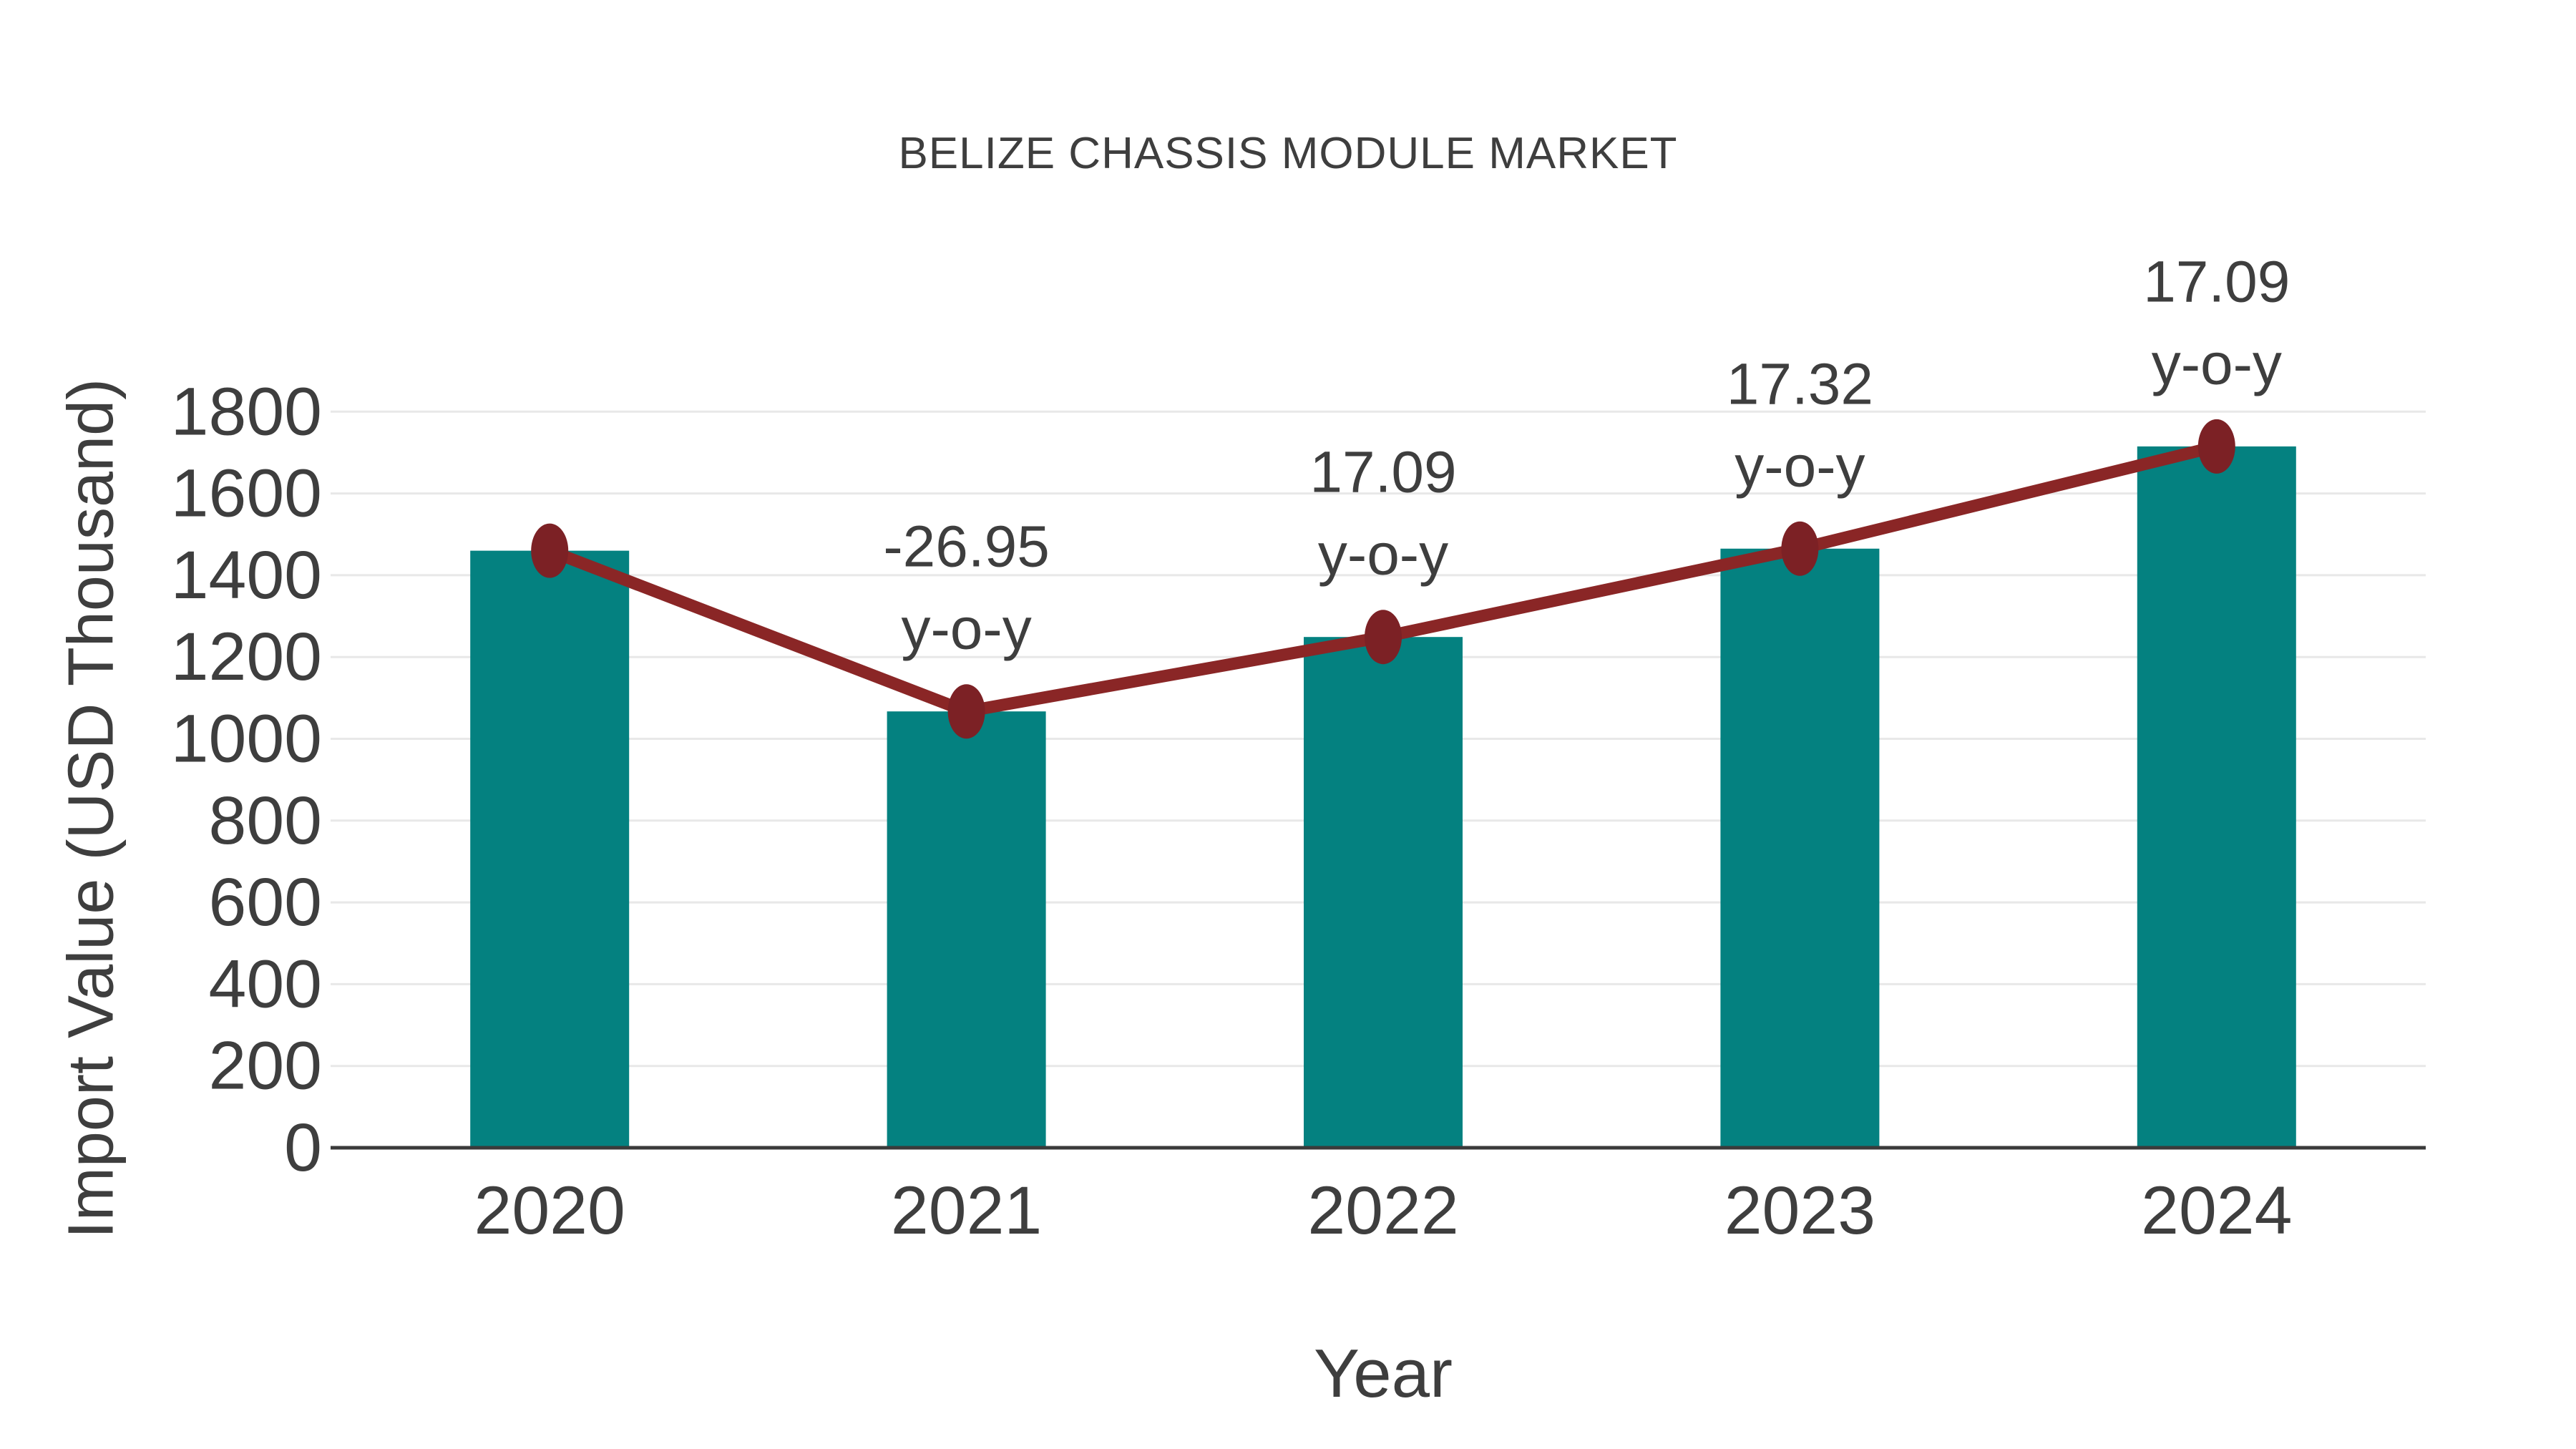 The image size is (2576, 1449). Describe the element at coordinates (966, 1211) in the screenshot. I see `x-tick-label-2021: 2021` at that location.